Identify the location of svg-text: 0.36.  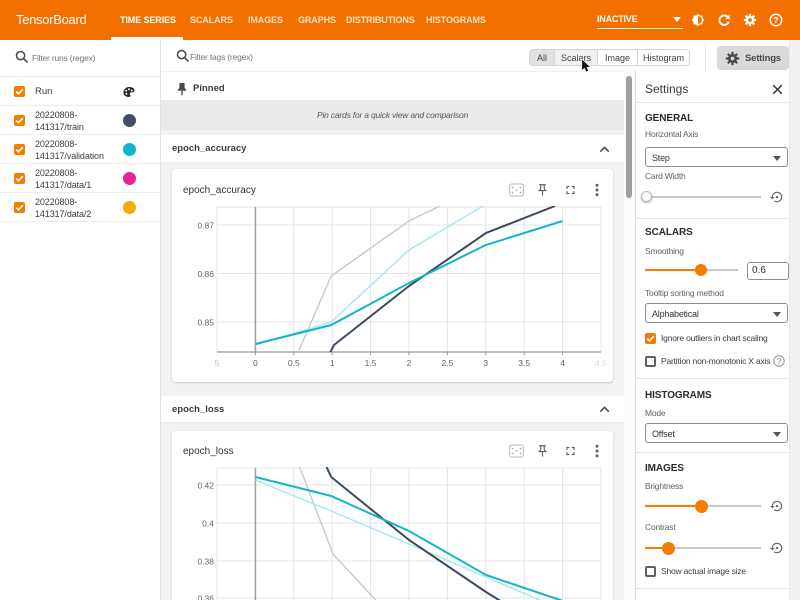
(205, 597).